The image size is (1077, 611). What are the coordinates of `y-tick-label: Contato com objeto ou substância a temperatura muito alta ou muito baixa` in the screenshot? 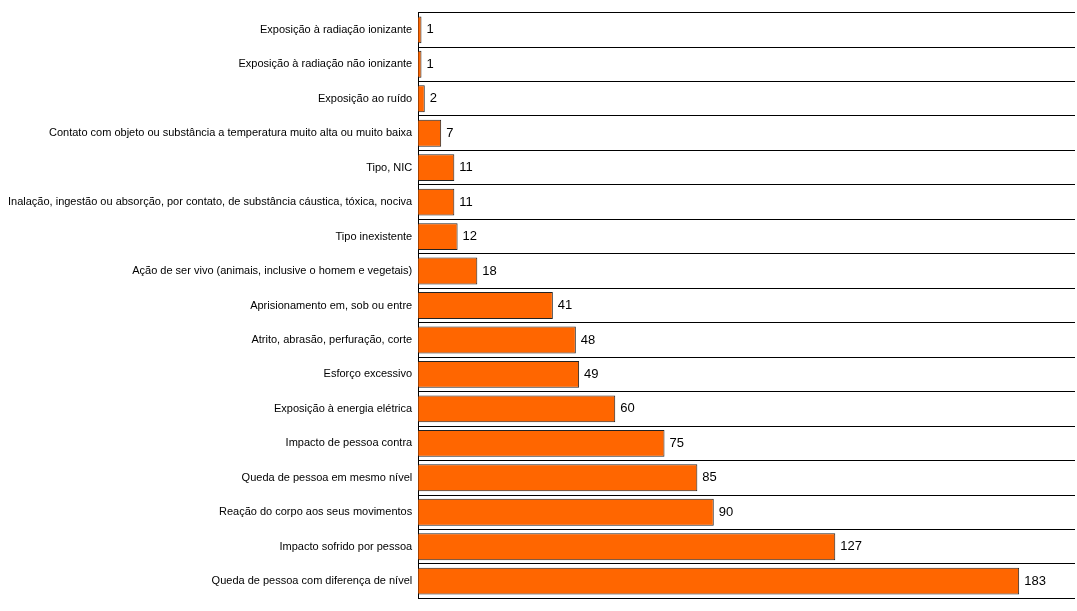 It's located at (231, 132).